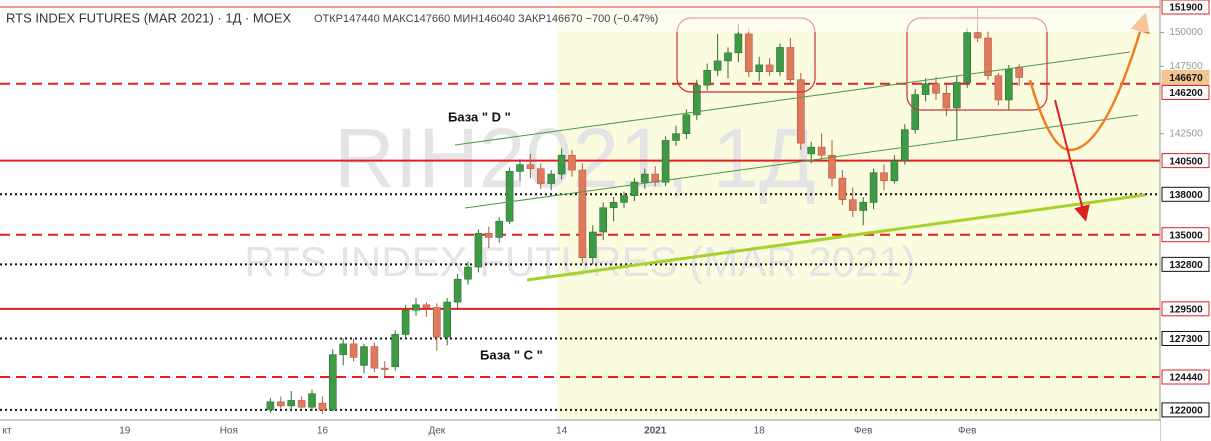 Image resolution: width=1211 pixels, height=441 pixels. What do you see at coordinates (580, 430) in the screenshot?
I see `time-axis` at bounding box center [580, 430].